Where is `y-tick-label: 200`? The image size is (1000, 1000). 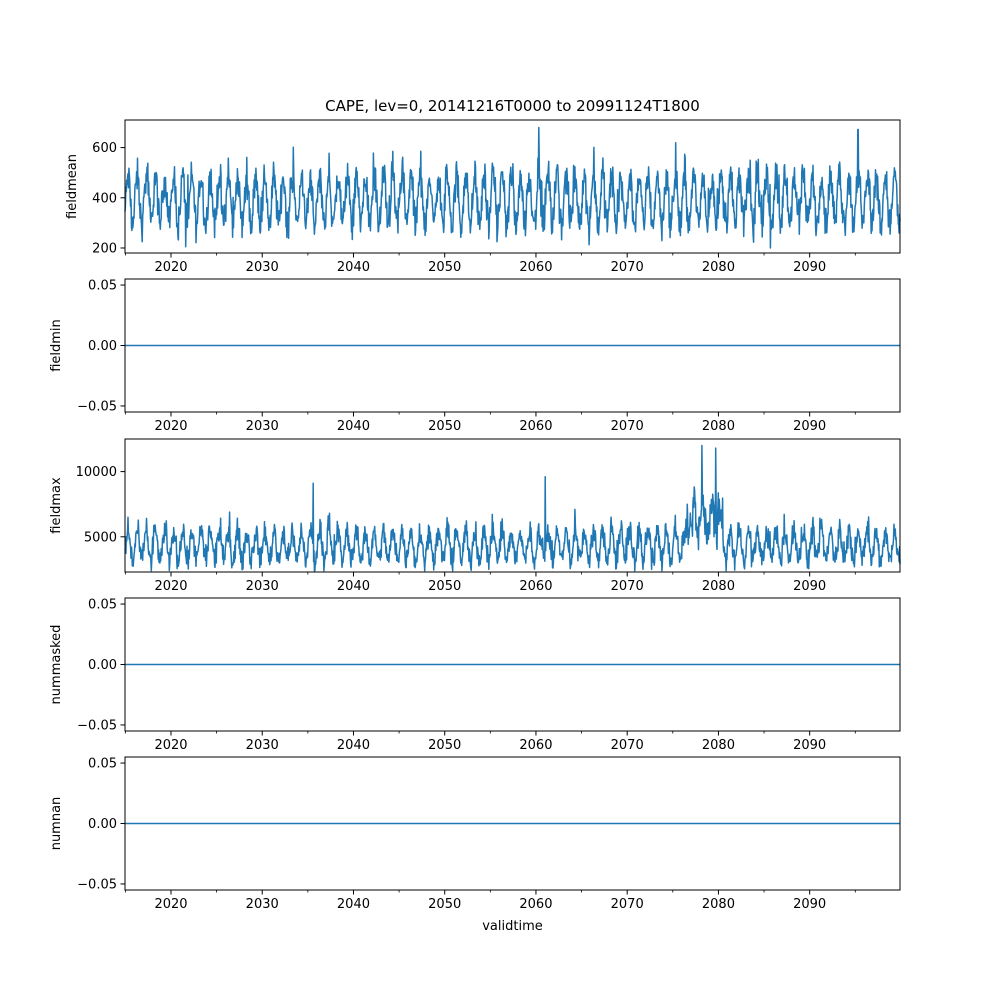
y-tick-label: 200 is located at coordinates (104, 248).